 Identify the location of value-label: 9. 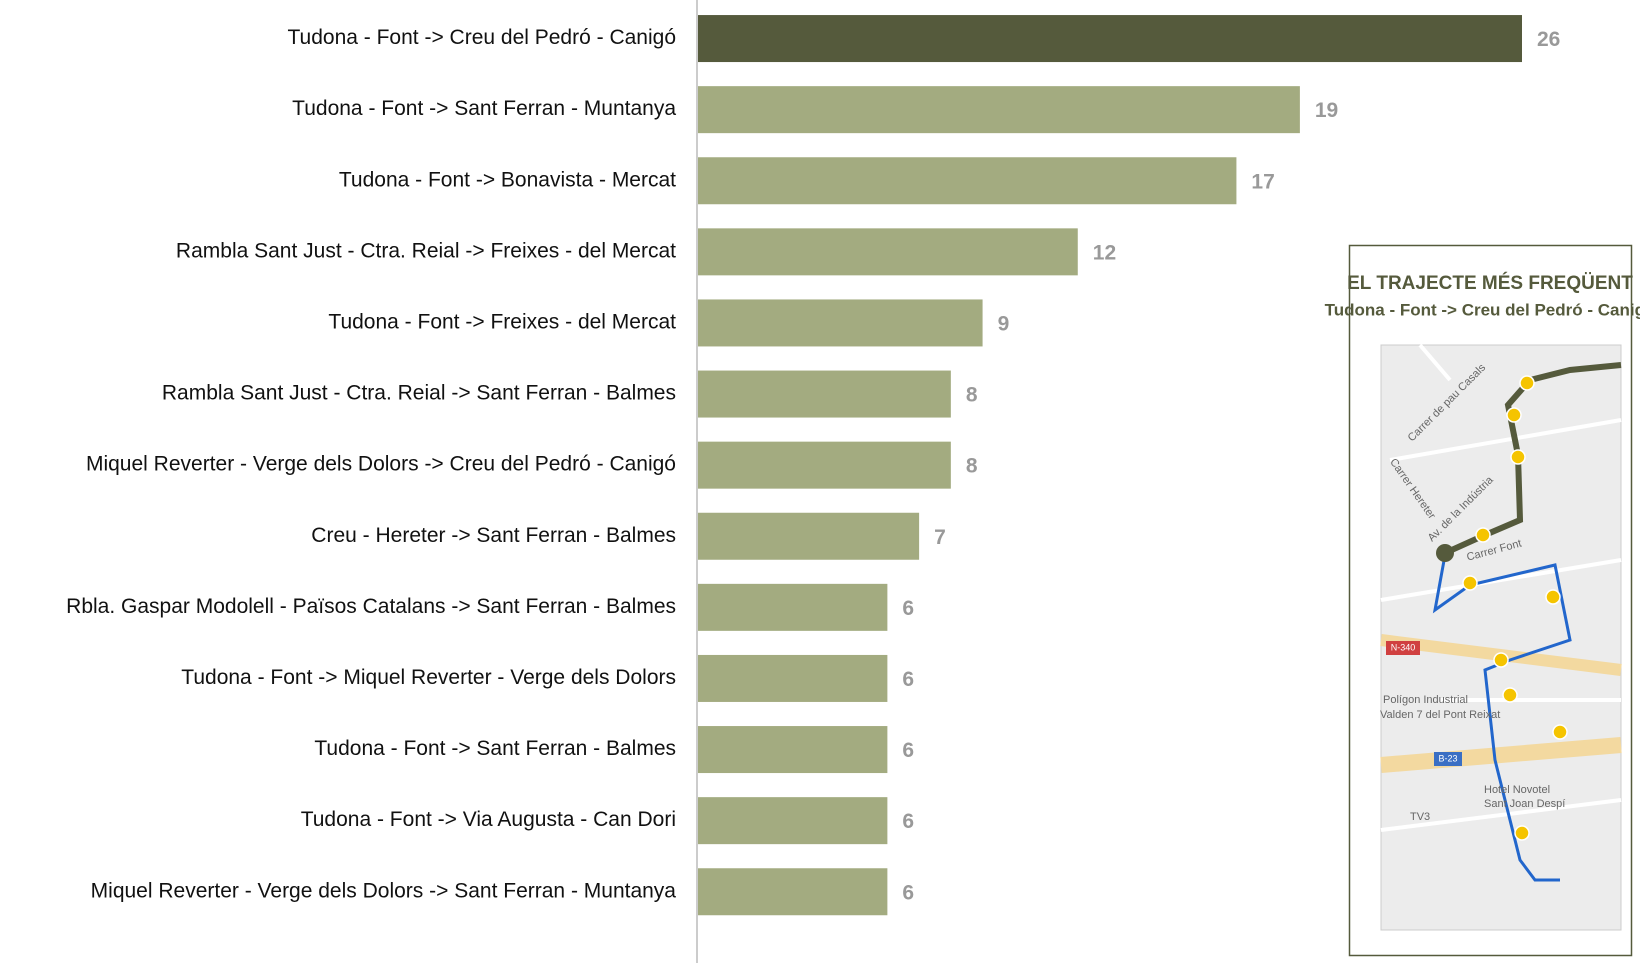
(1004, 323).